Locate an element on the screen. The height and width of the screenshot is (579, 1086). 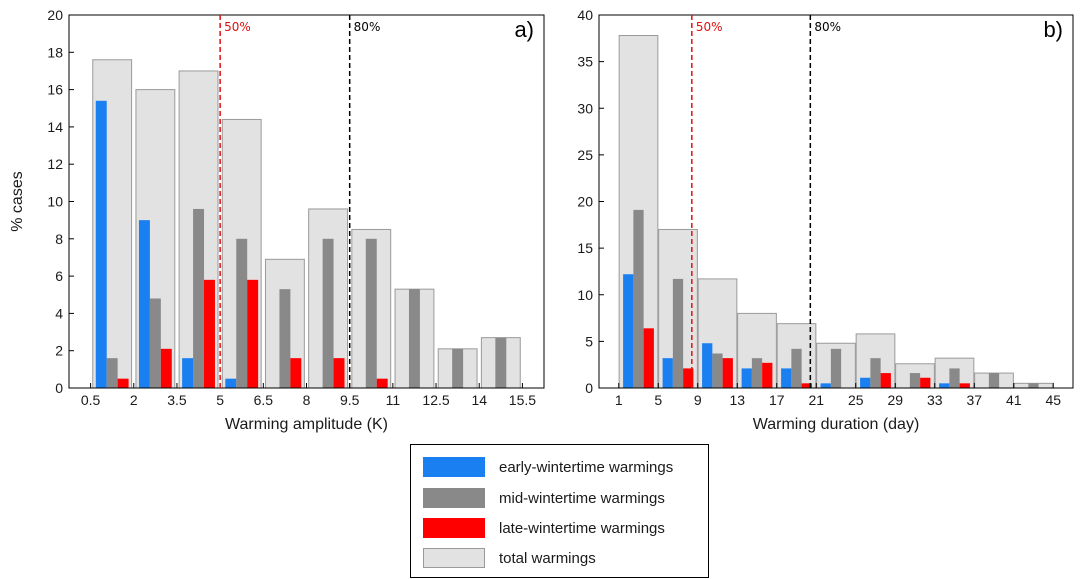
legend-label-mid: mid-wintertime warmings is located at coordinates (582, 498).